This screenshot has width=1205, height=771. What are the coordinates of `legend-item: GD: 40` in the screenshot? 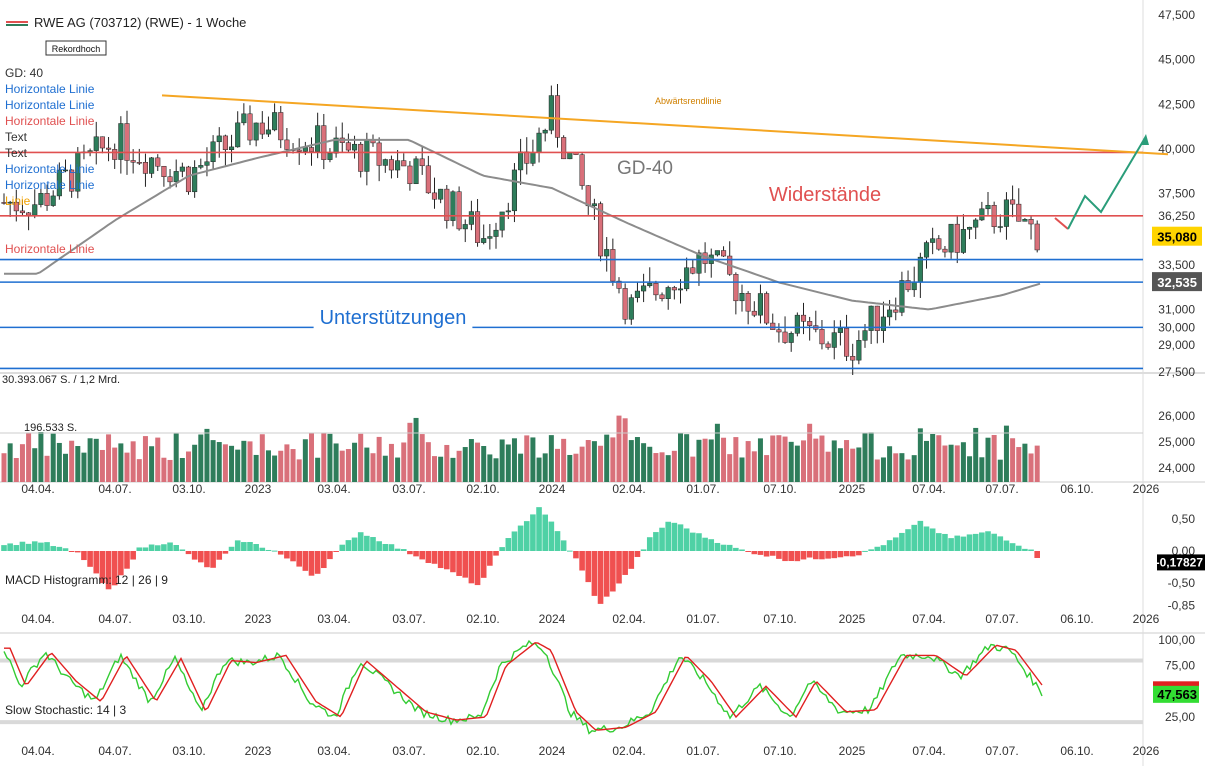 It's located at (24, 73).